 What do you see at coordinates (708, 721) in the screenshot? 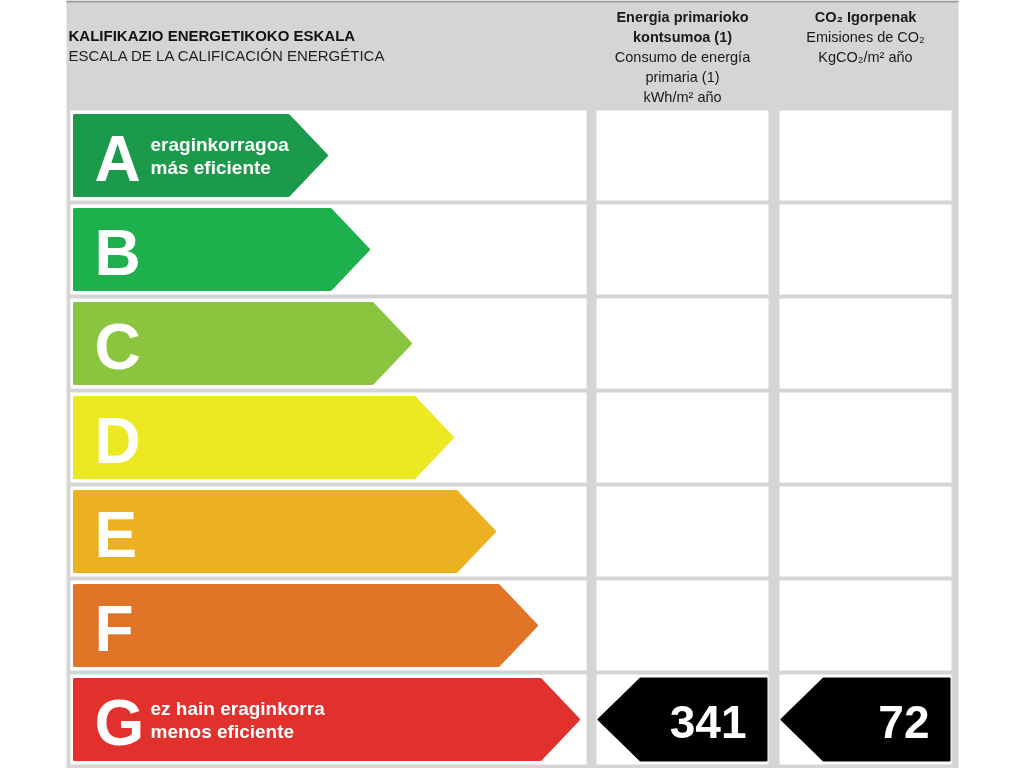
I see `data-label: 341` at bounding box center [708, 721].